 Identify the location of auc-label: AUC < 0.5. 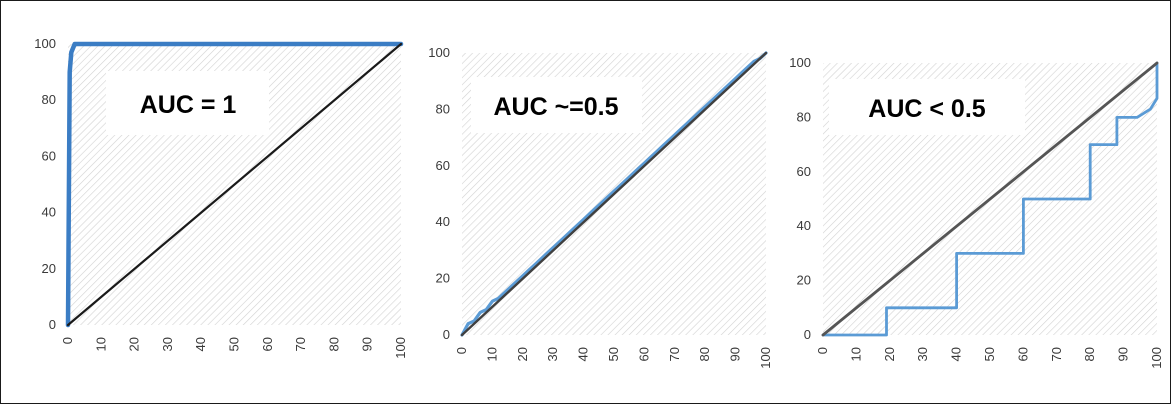
(927, 109).